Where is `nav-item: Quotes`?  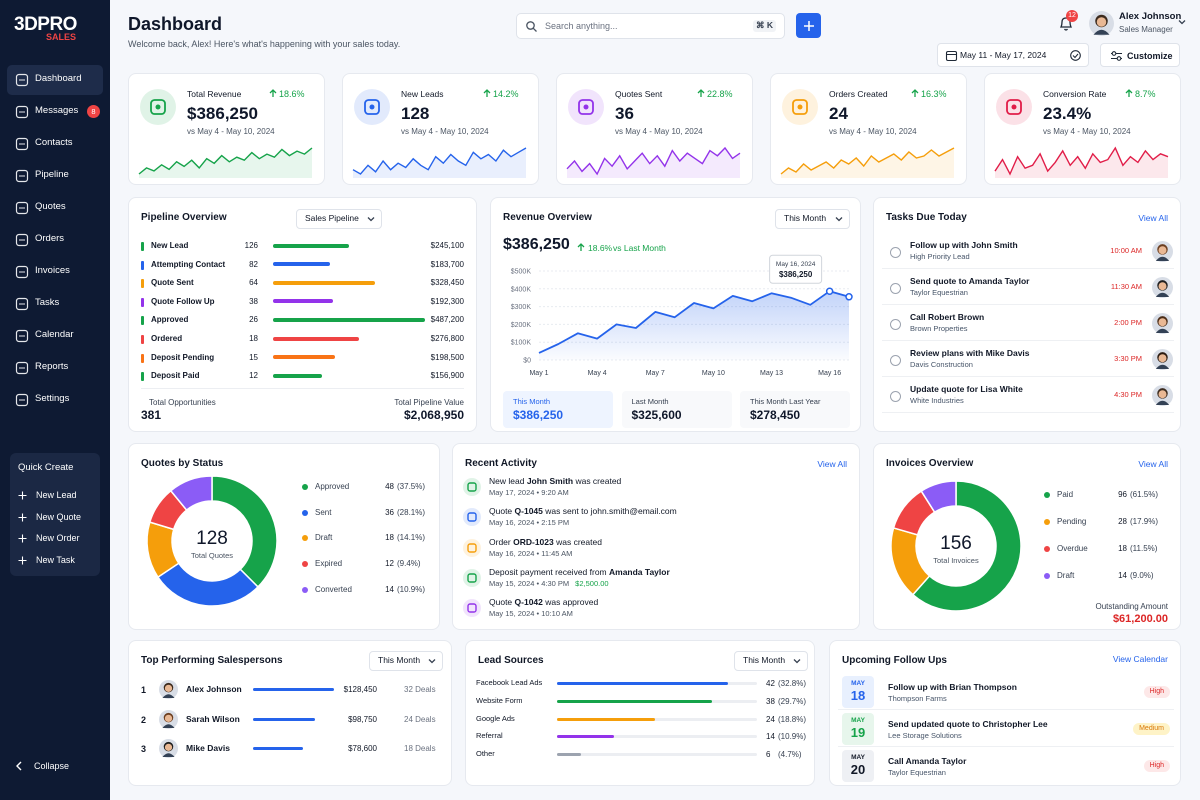
nav-item: Quotes is located at coordinates (55, 208).